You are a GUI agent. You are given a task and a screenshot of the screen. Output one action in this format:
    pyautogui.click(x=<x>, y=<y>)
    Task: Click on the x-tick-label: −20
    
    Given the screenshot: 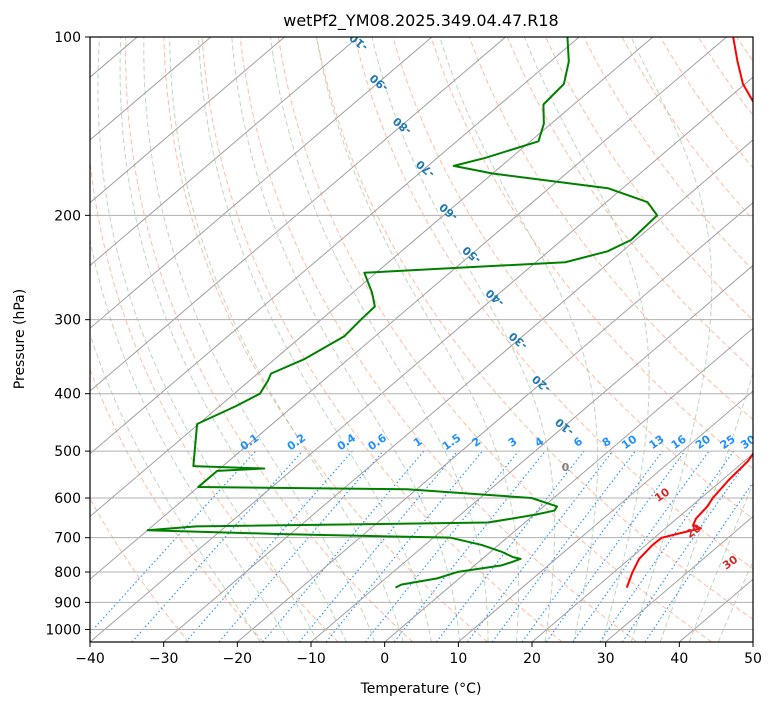 What is the action you would take?
    pyautogui.click(x=238, y=659)
    